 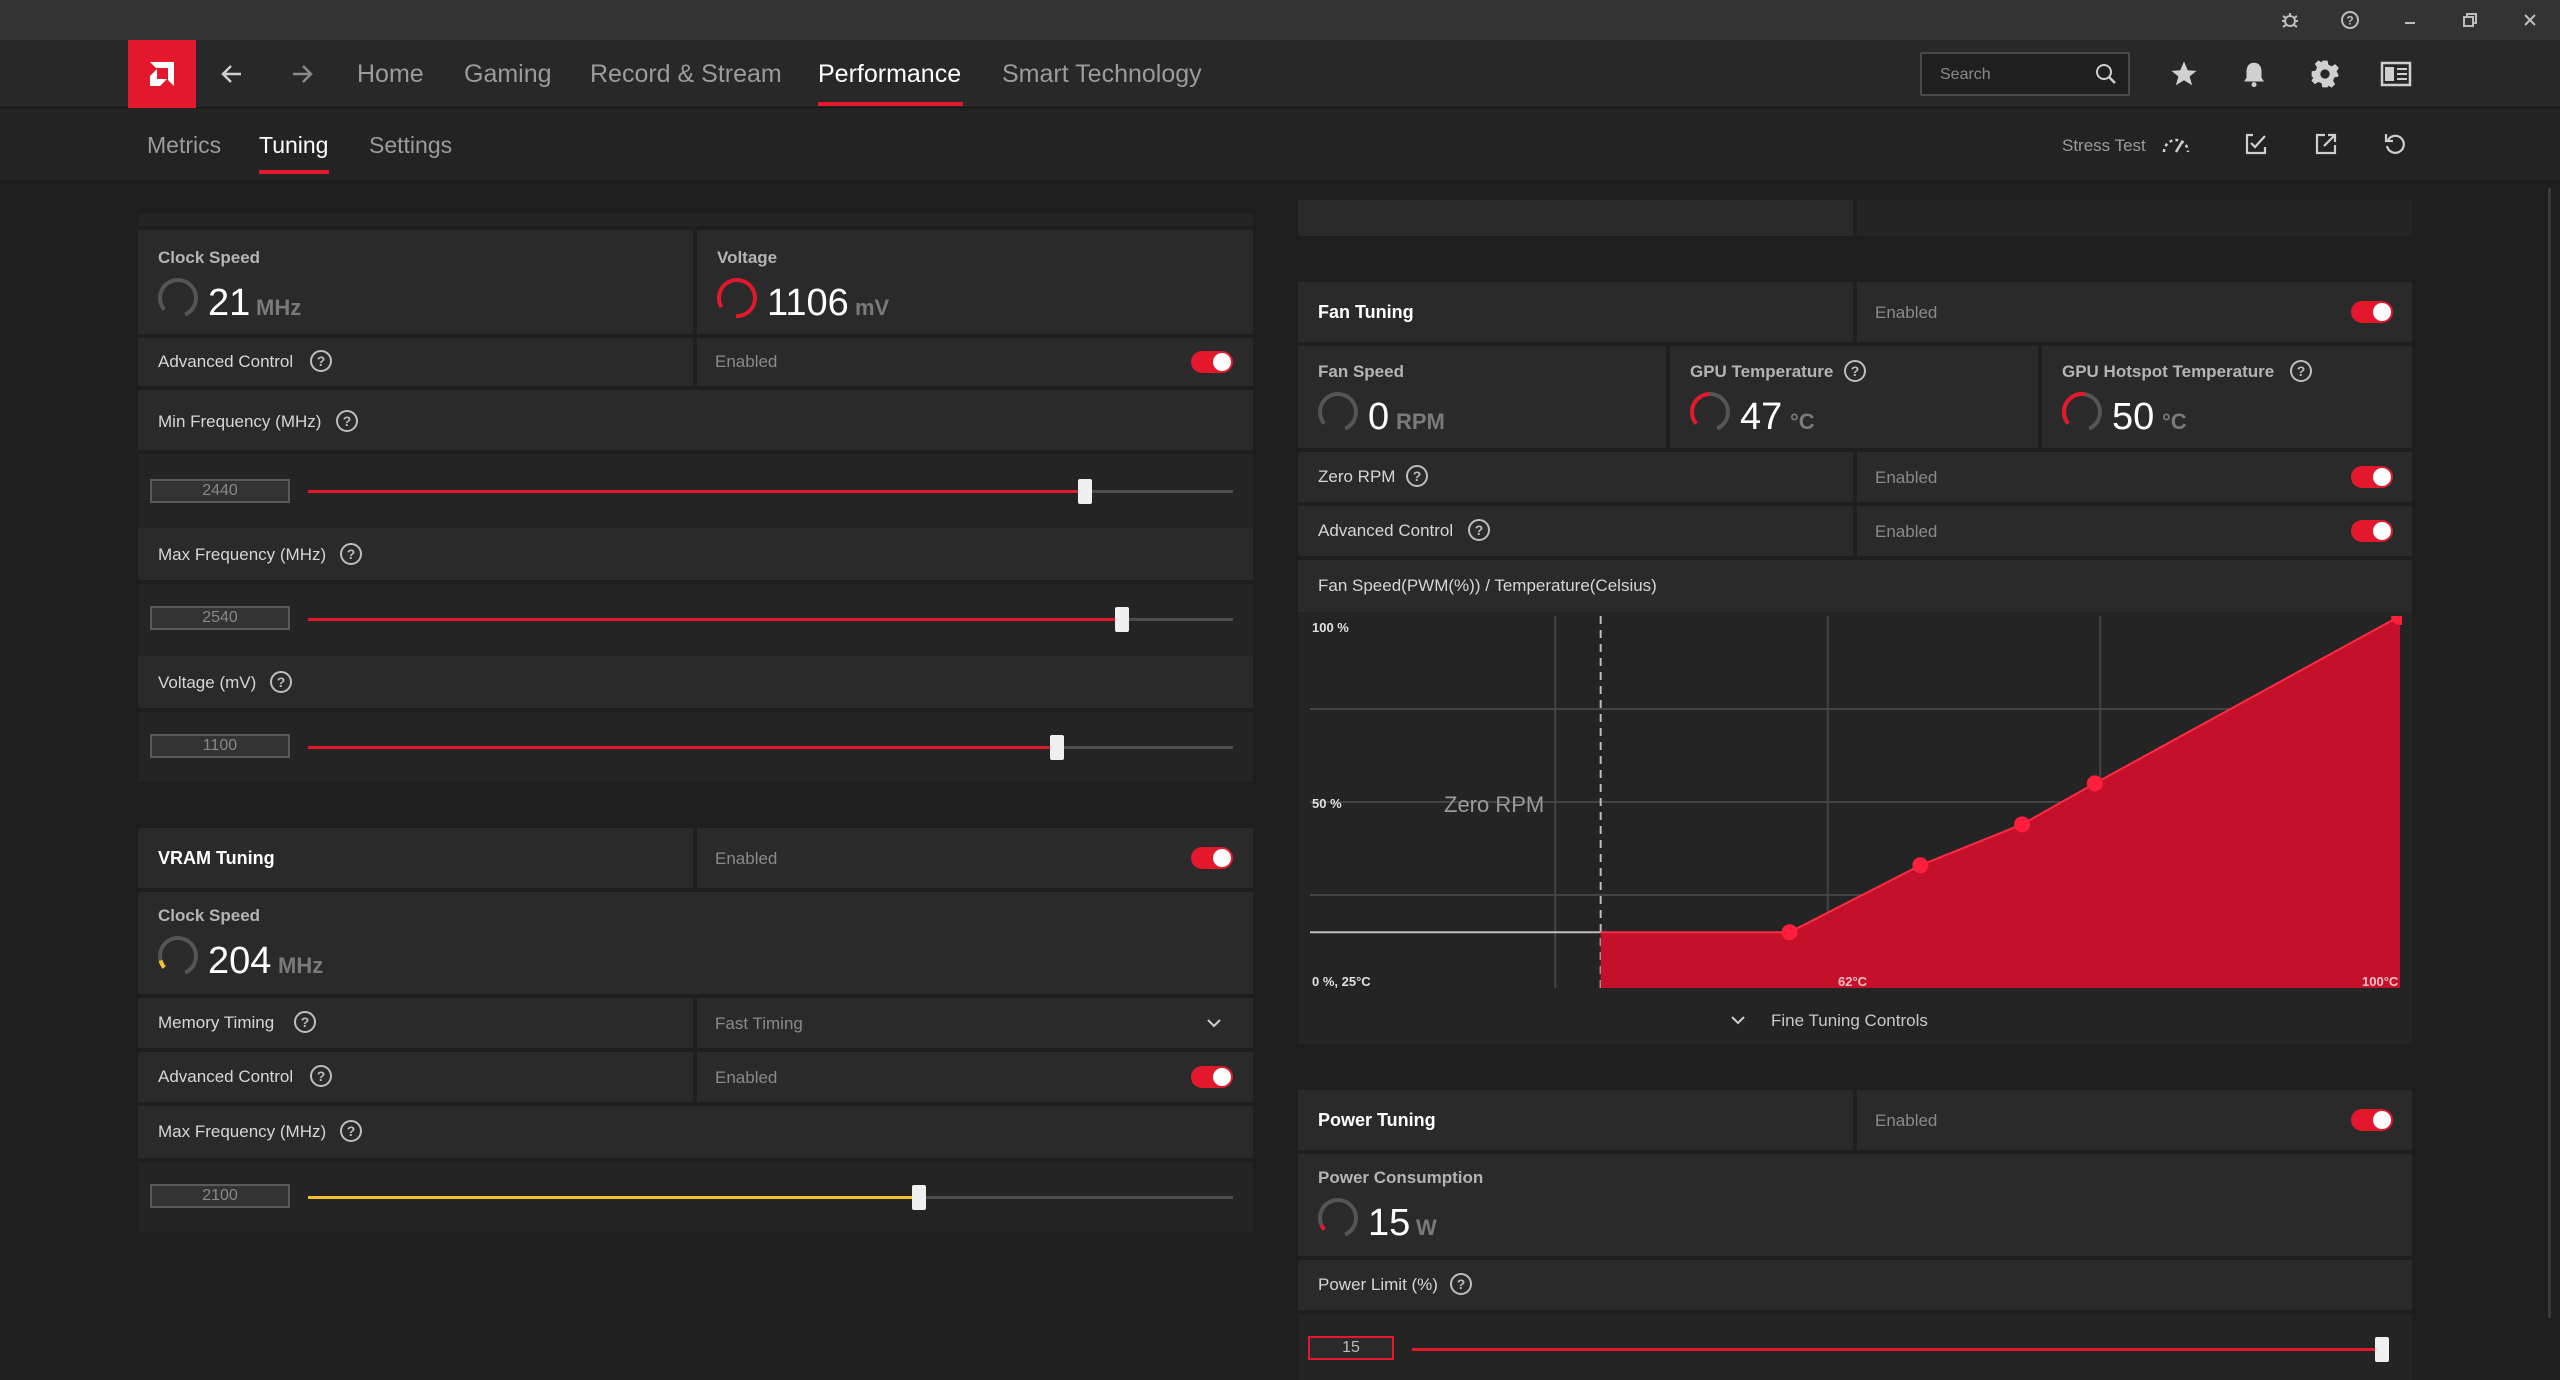 What do you see at coordinates (232, 74) in the screenshot?
I see `back-arrow-icon` at bounding box center [232, 74].